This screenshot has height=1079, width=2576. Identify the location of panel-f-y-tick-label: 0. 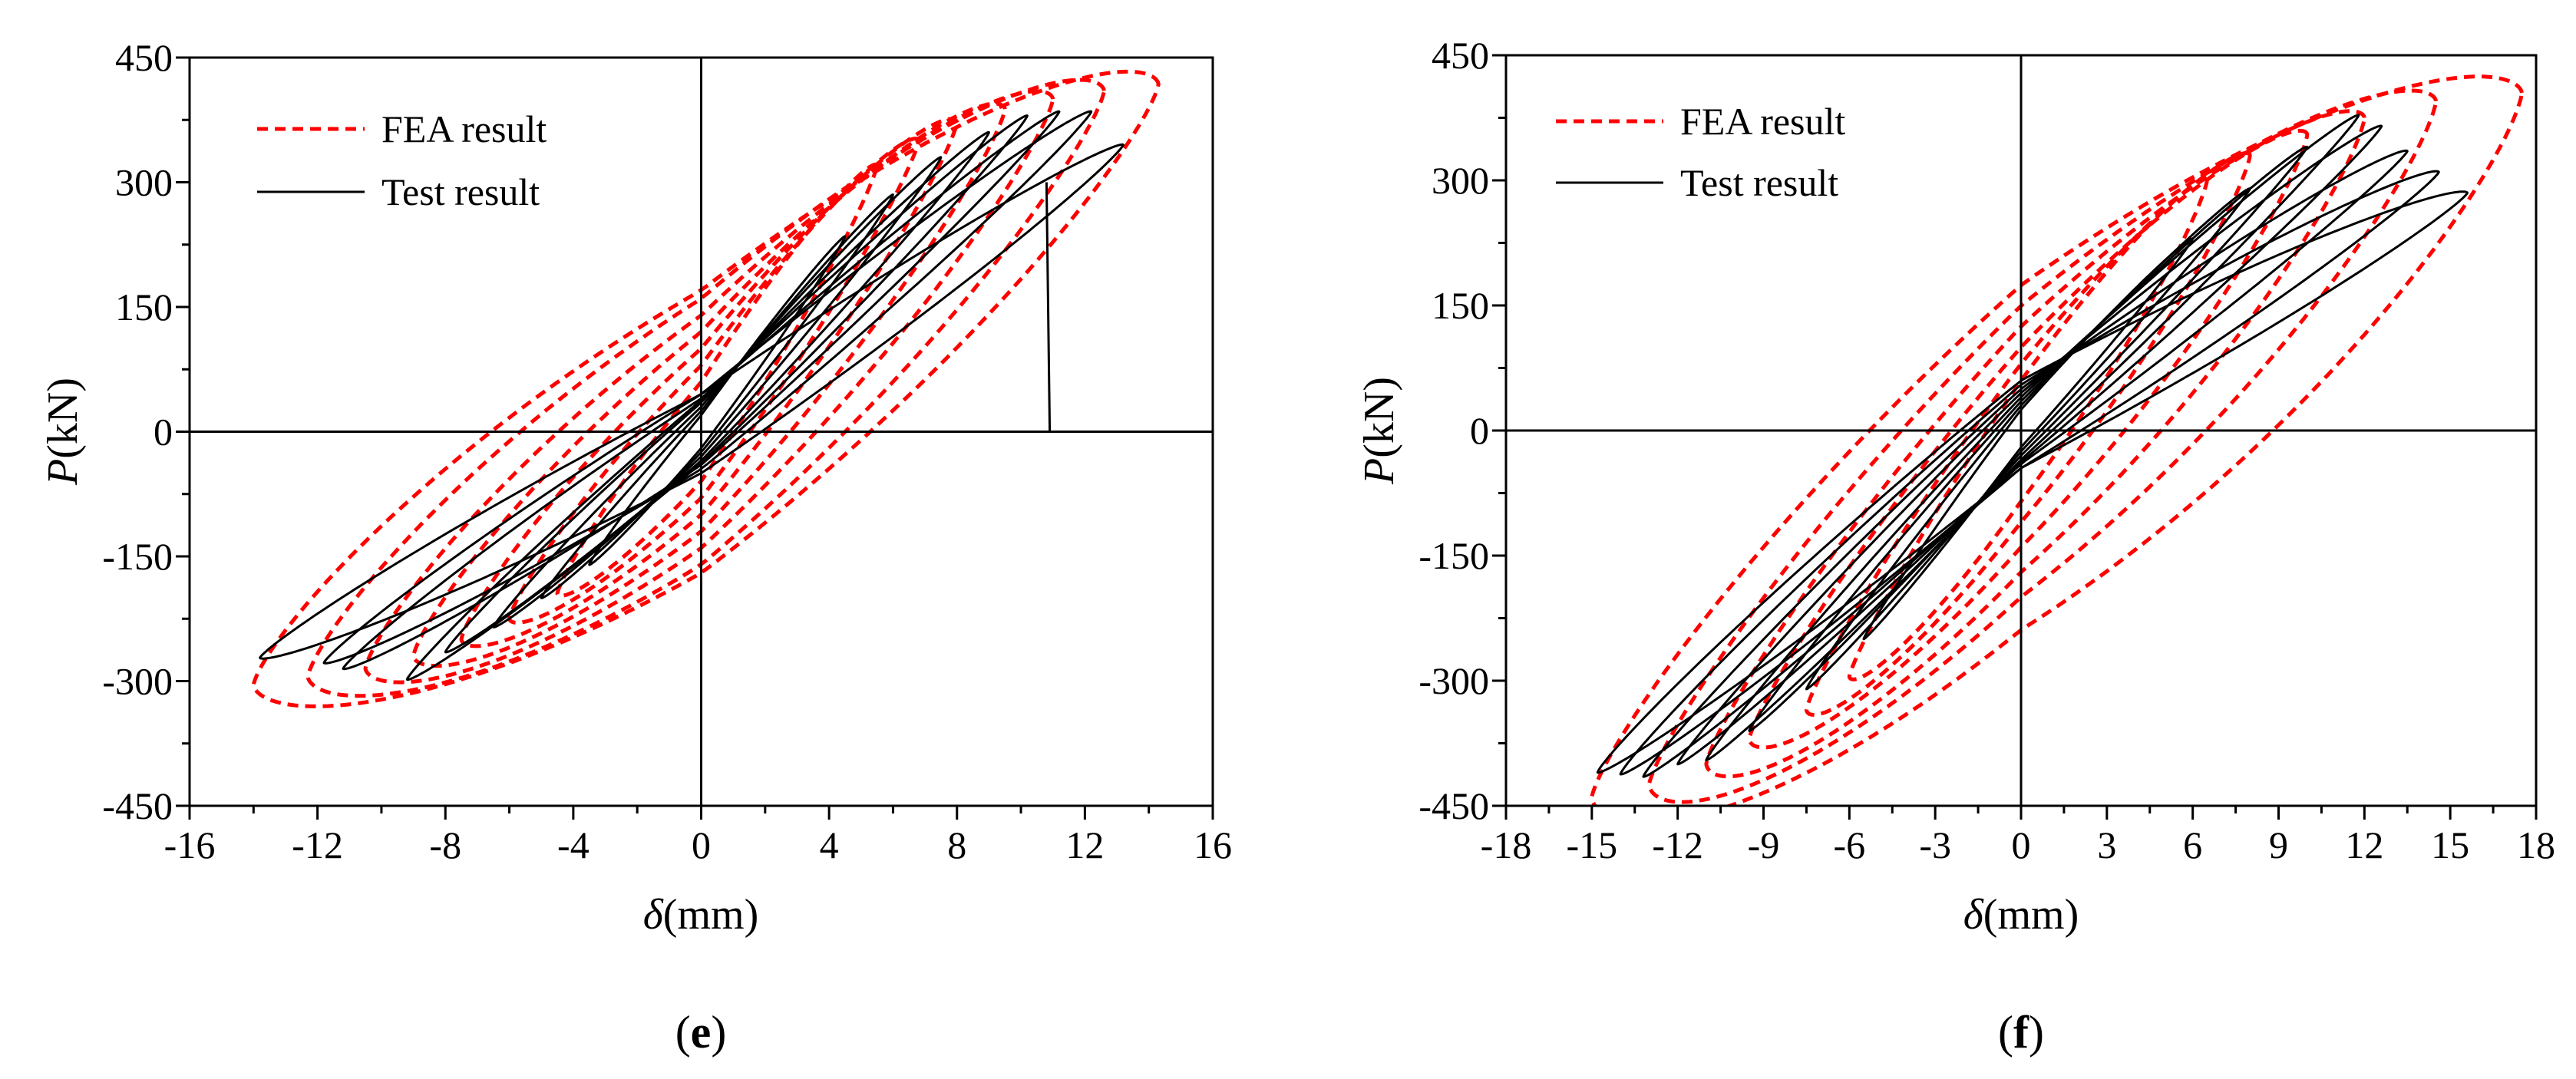
(1479, 430).